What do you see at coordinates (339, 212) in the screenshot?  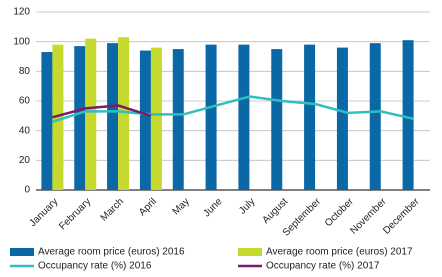 I see `x-tick-label: October` at bounding box center [339, 212].